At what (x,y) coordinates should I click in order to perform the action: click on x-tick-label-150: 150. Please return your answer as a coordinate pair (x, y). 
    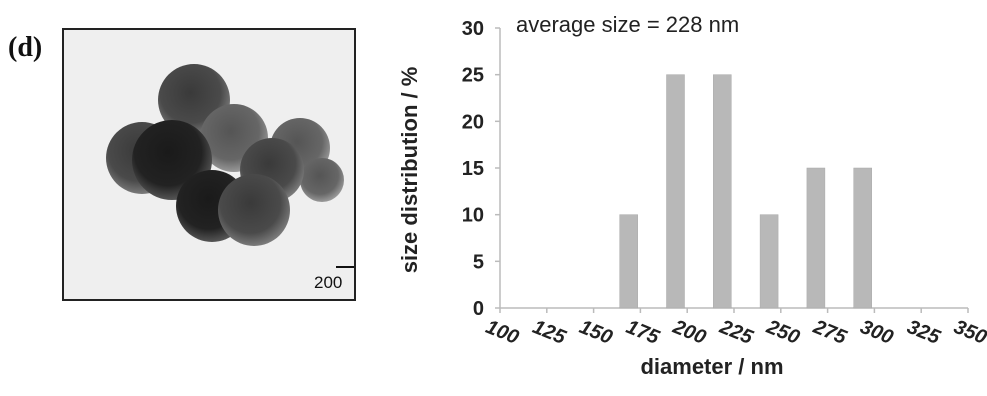
    Looking at the image, I should click on (595, 332).